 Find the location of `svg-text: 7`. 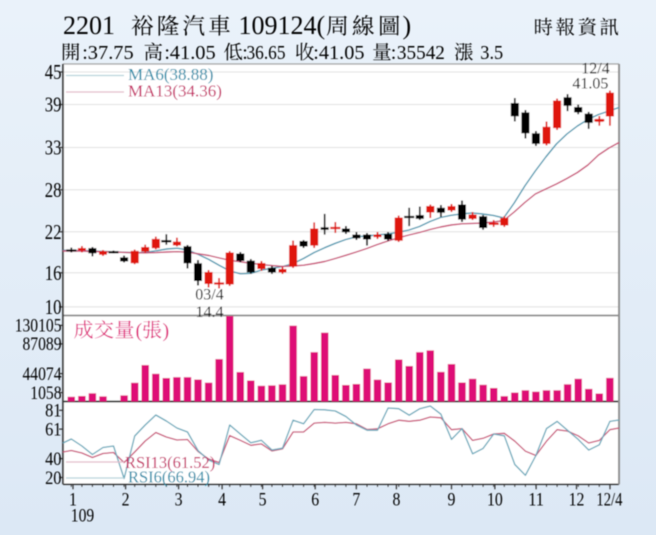

svg-text: 7 is located at coordinates (356, 499).